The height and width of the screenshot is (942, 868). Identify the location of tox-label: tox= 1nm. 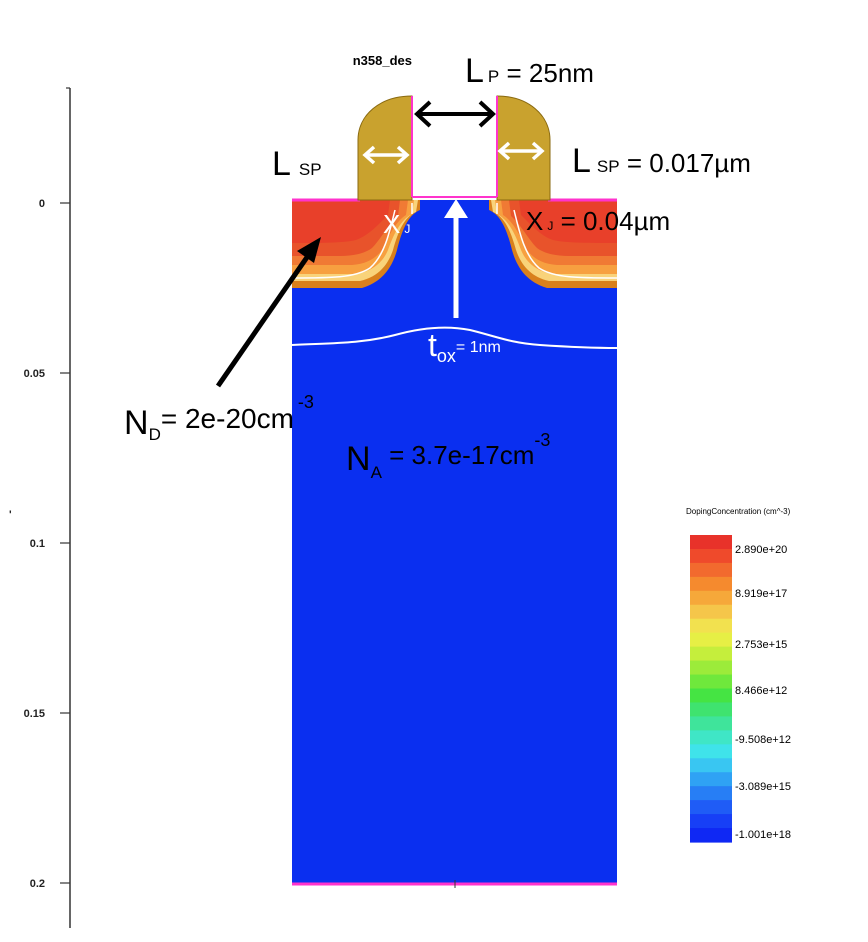
(464, 346).